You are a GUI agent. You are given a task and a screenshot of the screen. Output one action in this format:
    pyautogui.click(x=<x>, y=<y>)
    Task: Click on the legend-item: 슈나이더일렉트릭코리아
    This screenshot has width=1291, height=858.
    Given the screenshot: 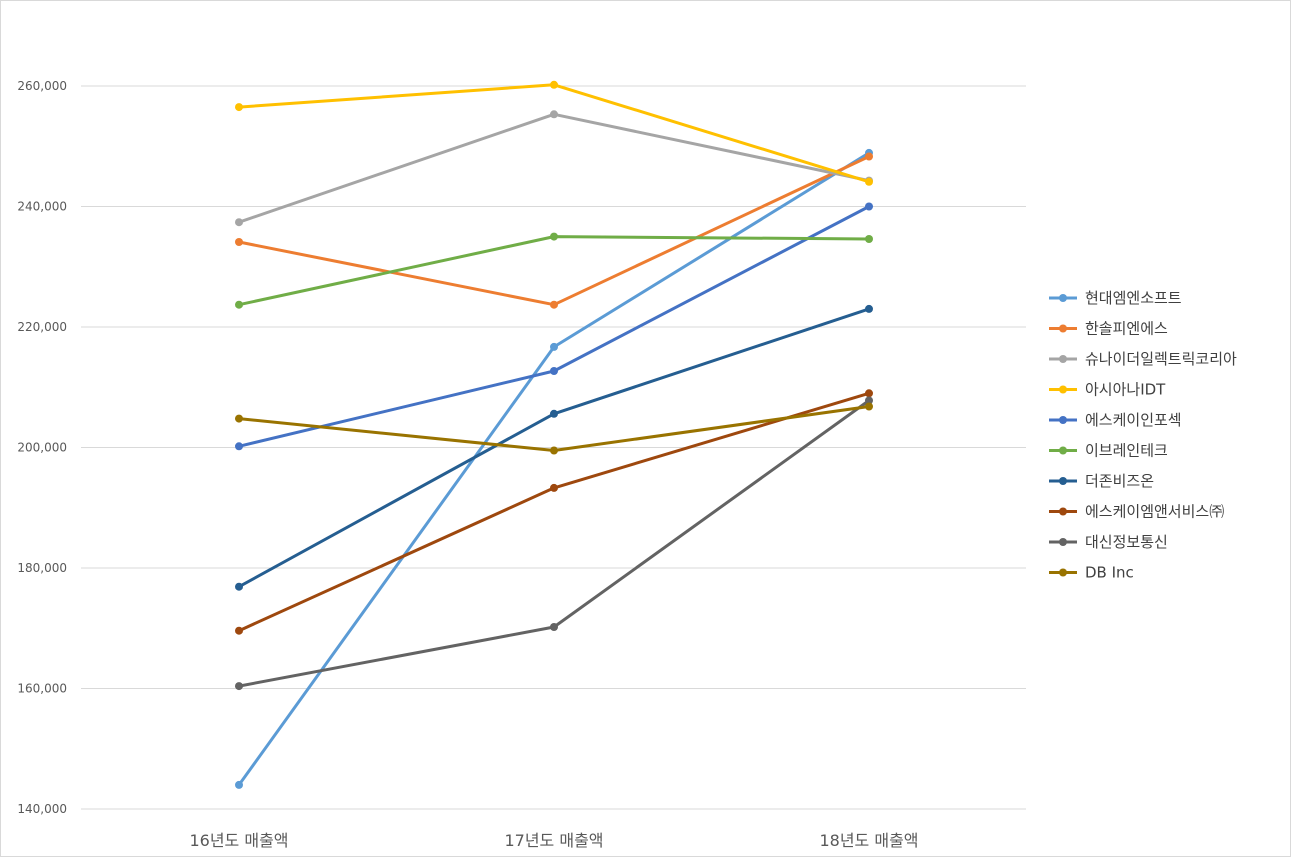 What is the action you would take?
    pyautogui.click(x=1143, y=359)
    